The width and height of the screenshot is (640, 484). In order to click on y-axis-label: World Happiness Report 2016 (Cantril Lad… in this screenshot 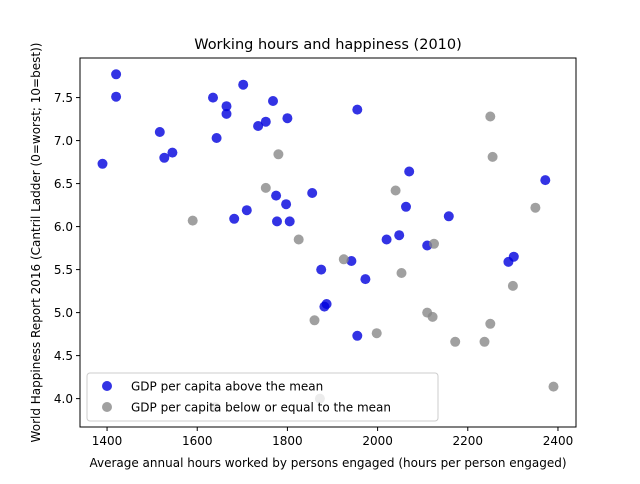, I will do `click(36, 243)`.